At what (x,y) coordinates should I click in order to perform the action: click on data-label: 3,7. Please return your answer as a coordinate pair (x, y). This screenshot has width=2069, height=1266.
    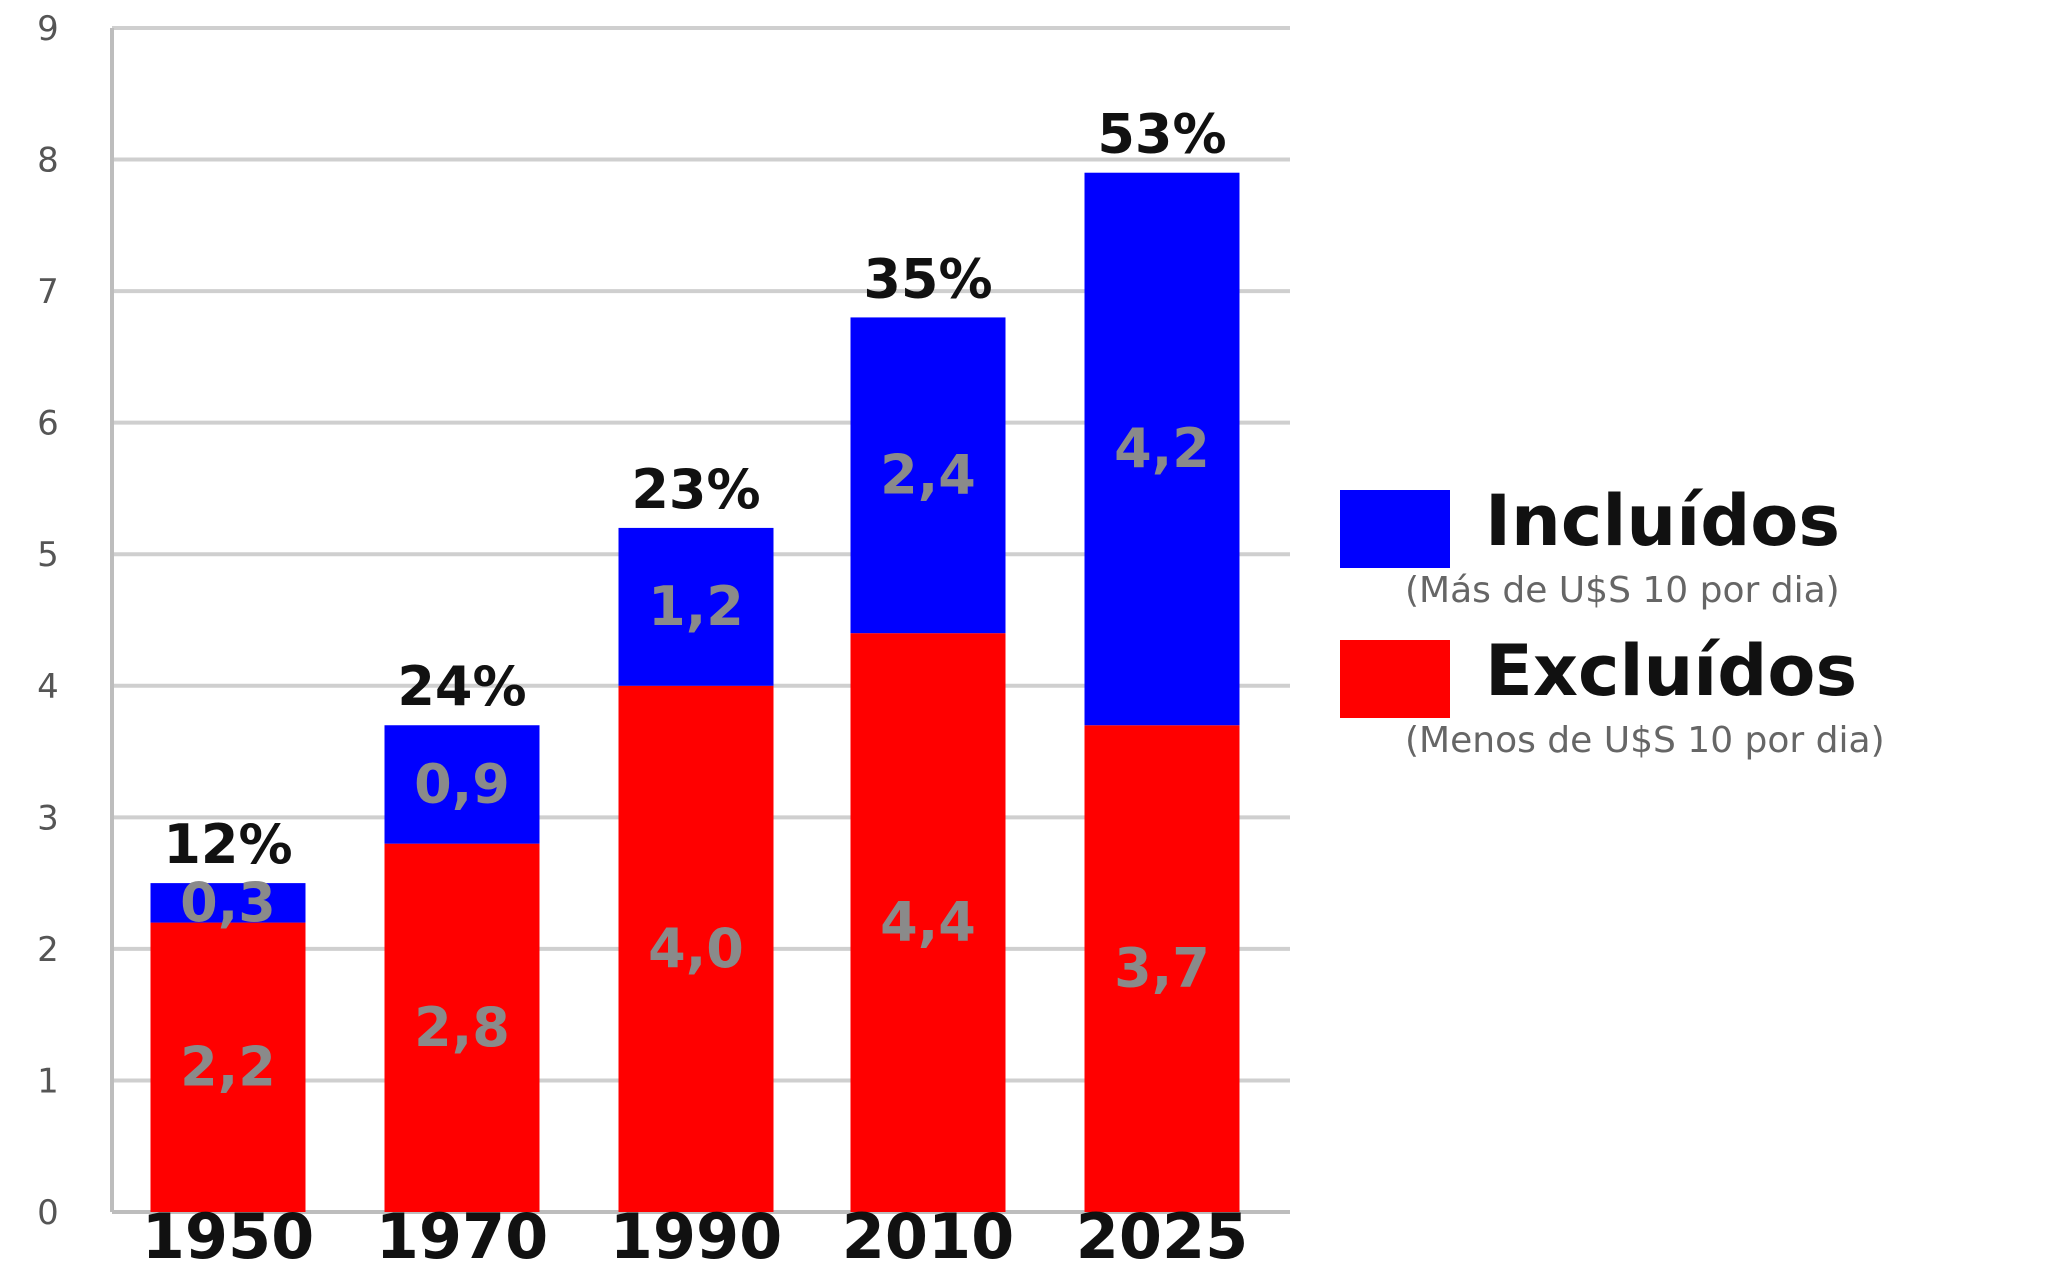
    Looking at the image, I should click on (1162, 968).